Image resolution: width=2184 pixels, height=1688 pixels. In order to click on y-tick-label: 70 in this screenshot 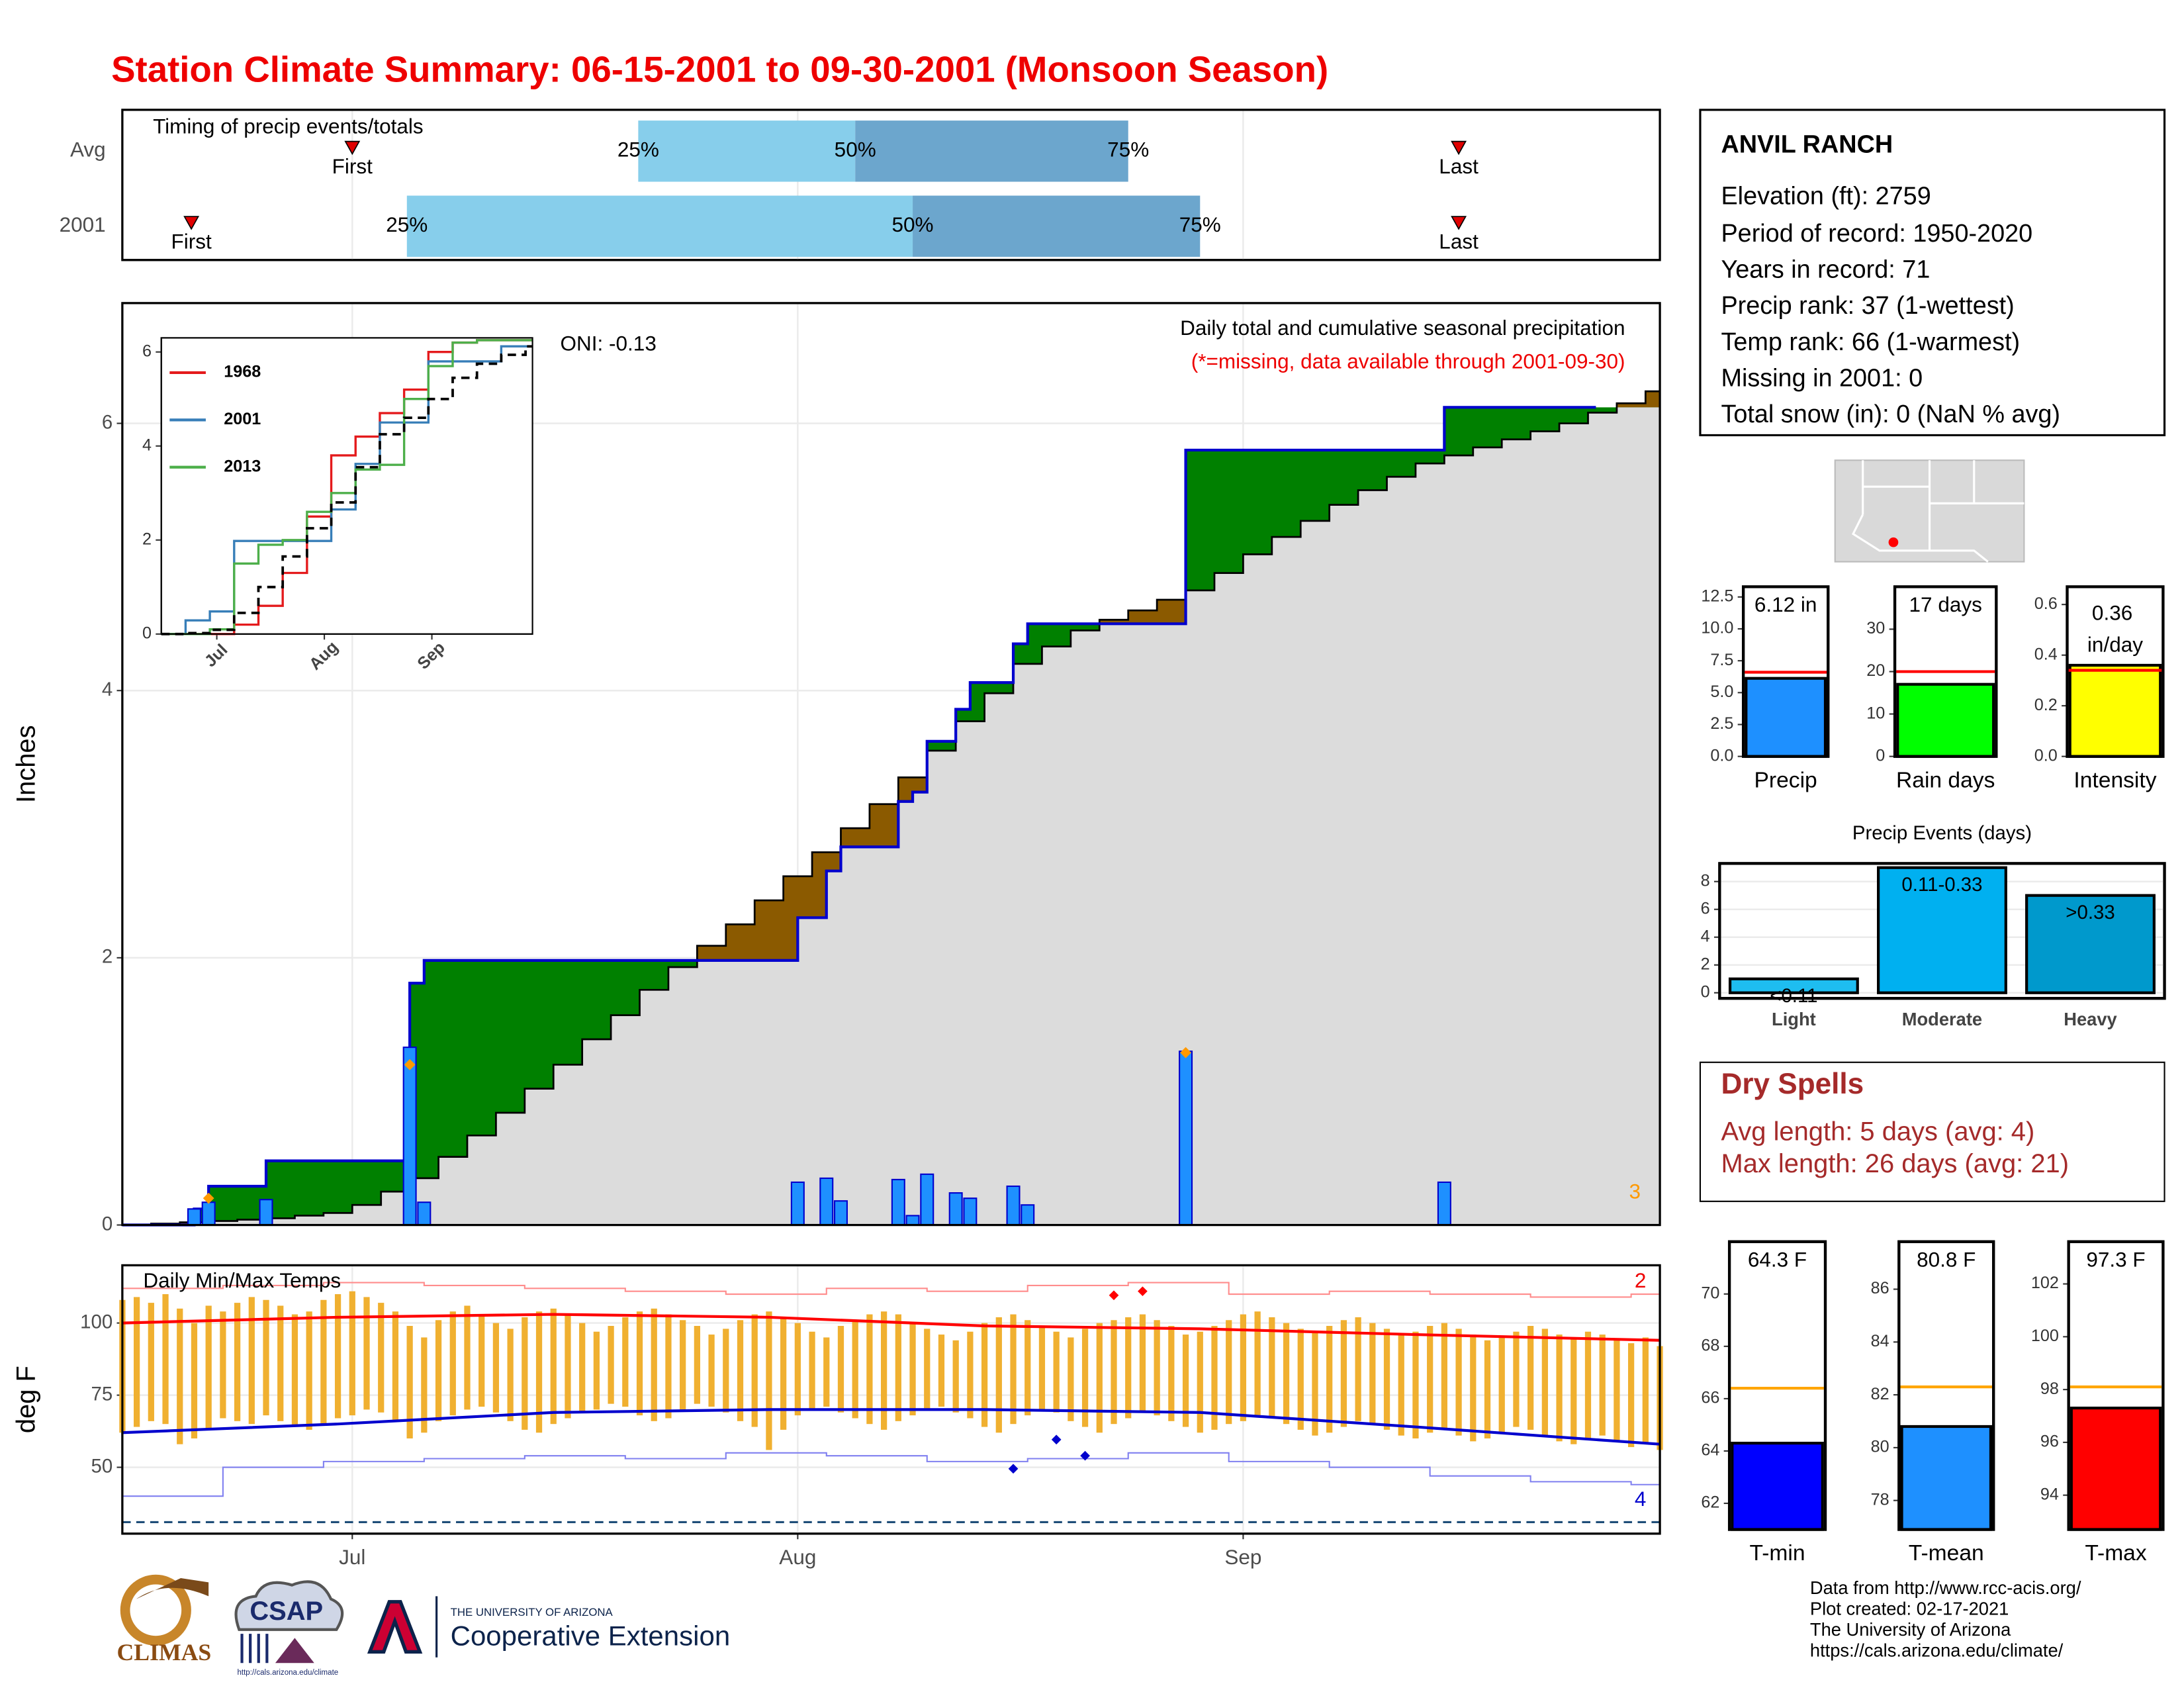, I will do `click(1710, 1293)`.